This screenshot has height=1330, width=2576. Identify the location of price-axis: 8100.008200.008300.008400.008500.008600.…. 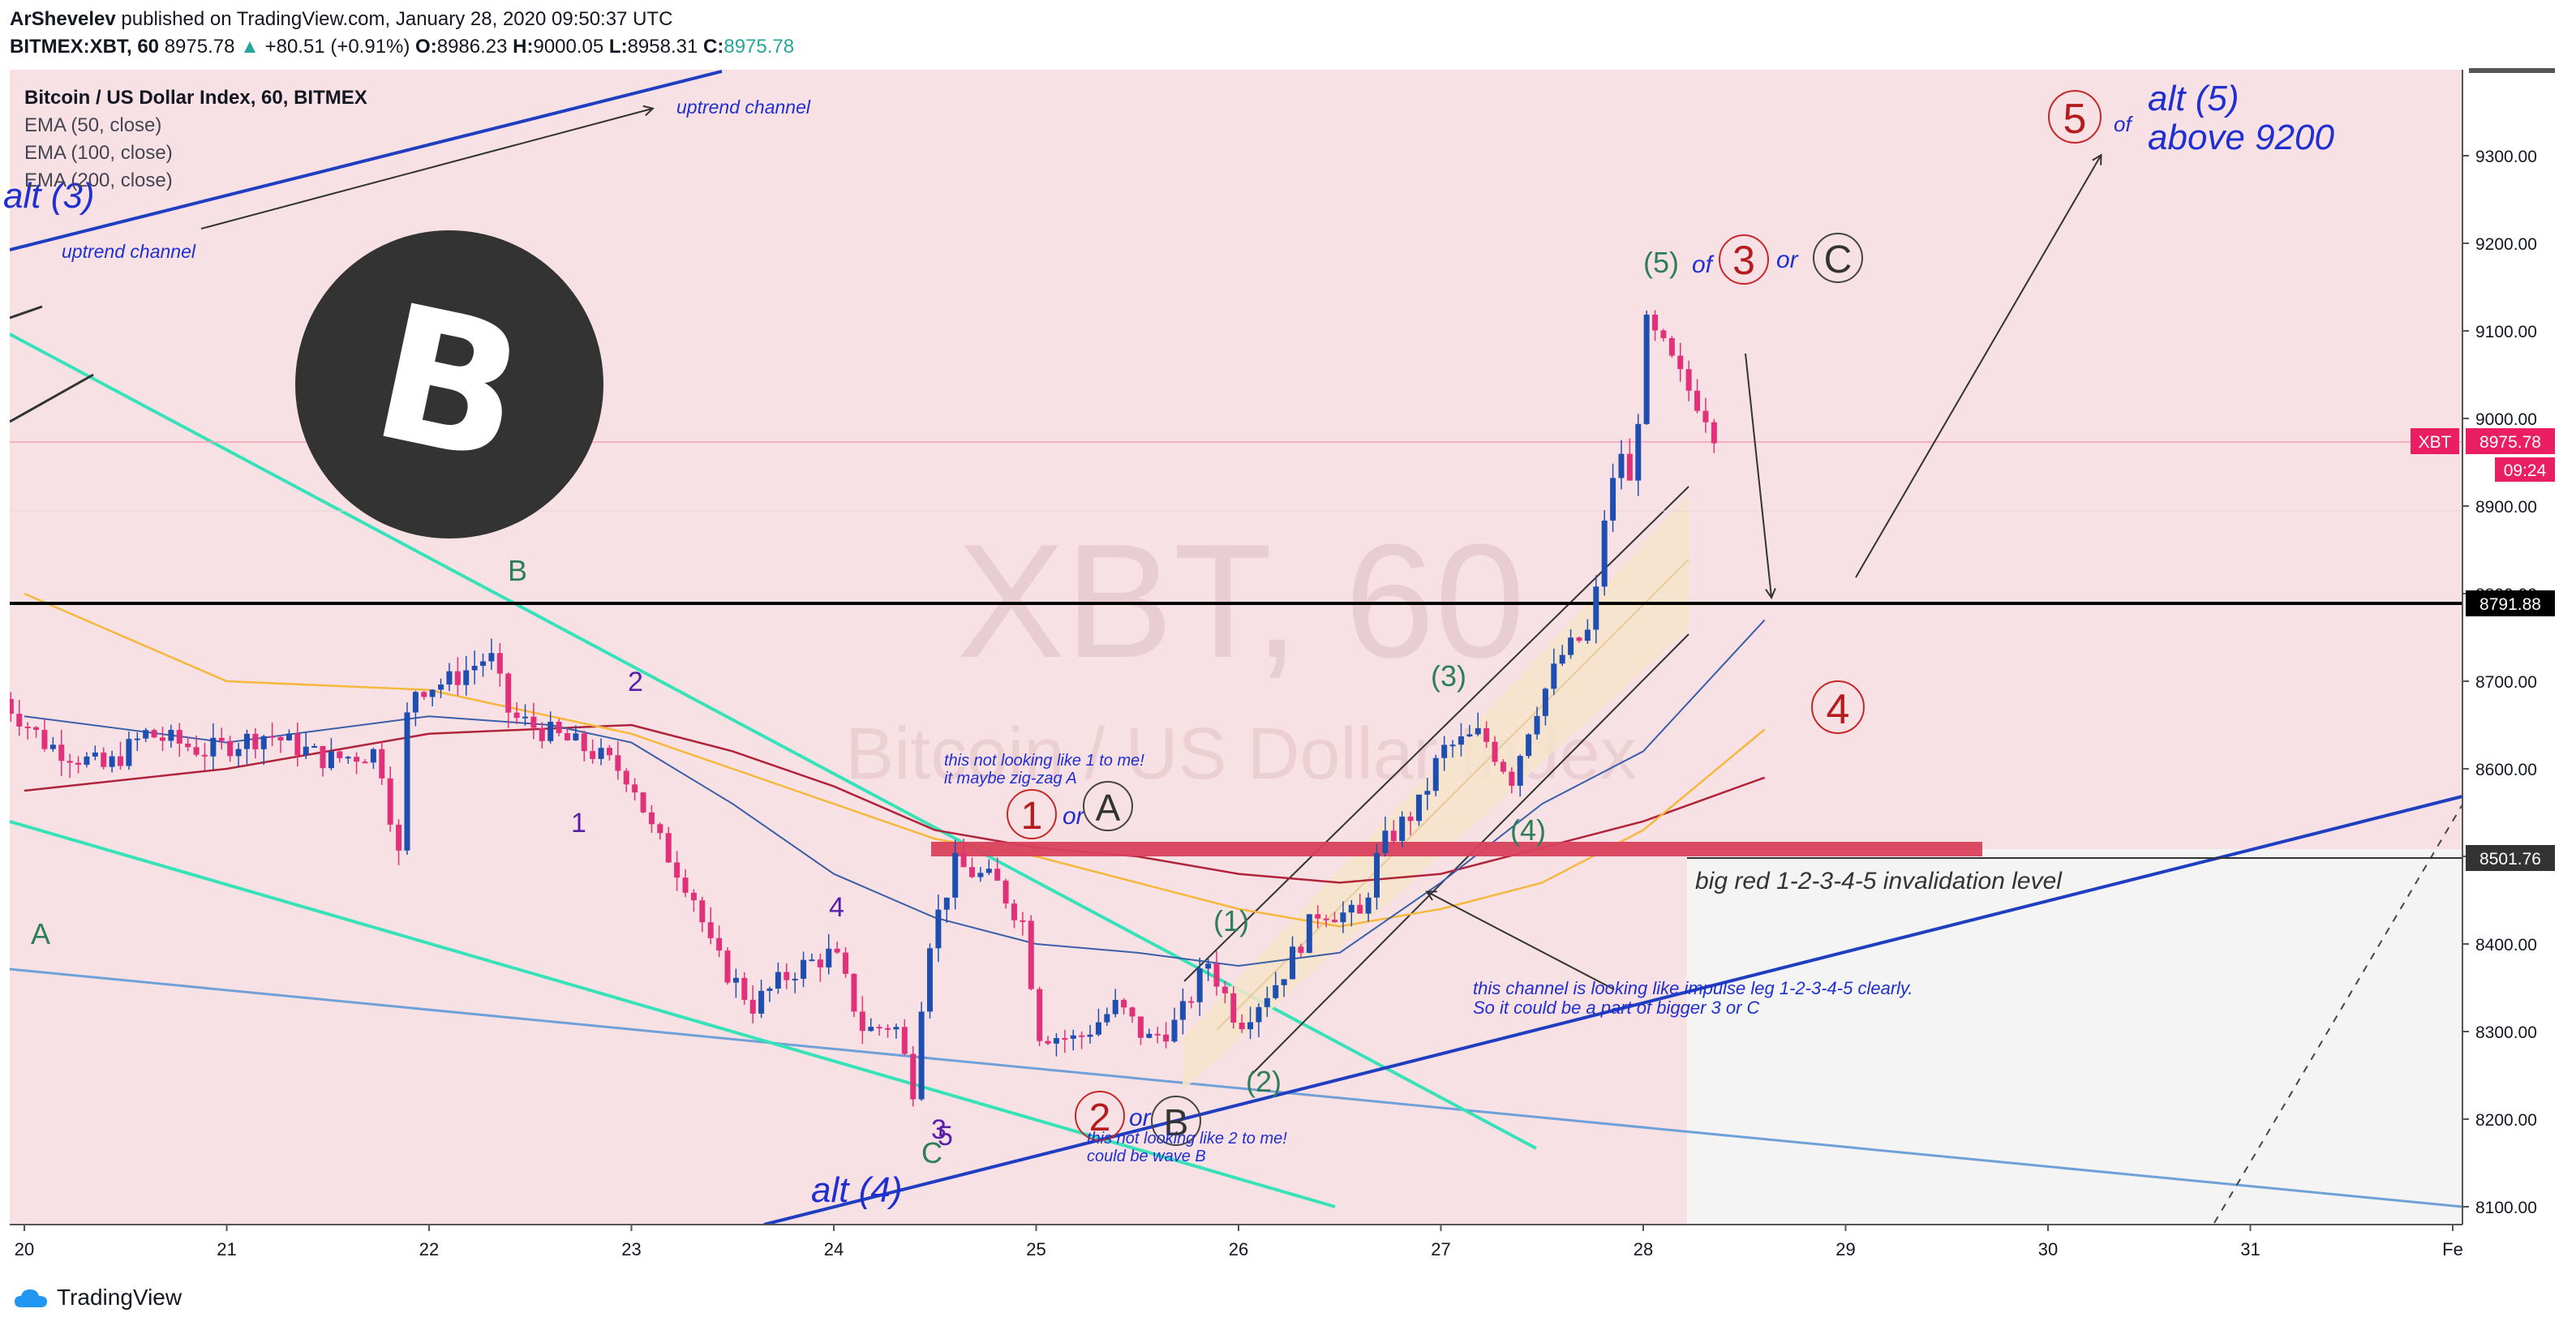
(2499, 682).